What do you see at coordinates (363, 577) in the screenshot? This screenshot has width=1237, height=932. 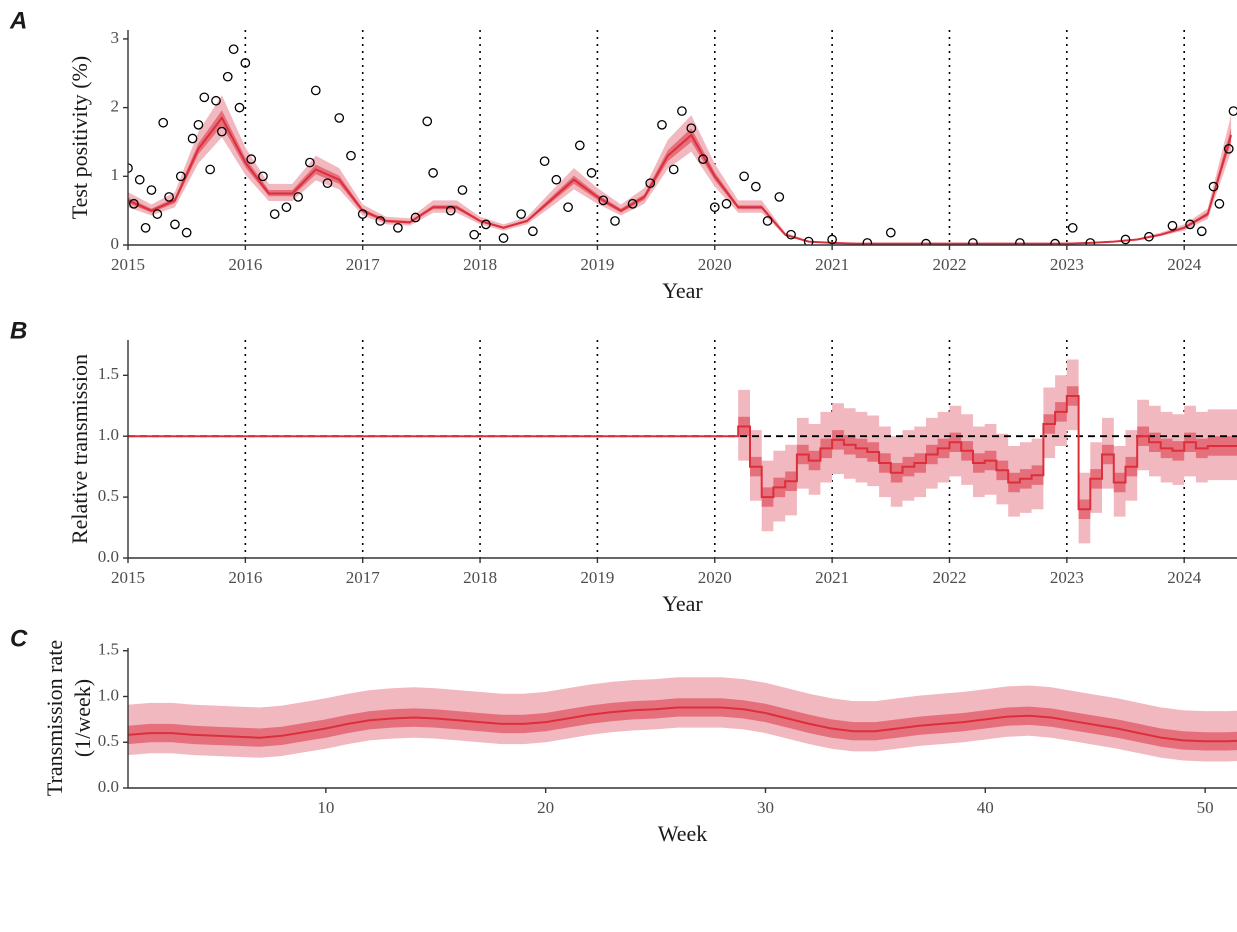 I see `x-tick-label: 2017` at bounding box center [363, 577].